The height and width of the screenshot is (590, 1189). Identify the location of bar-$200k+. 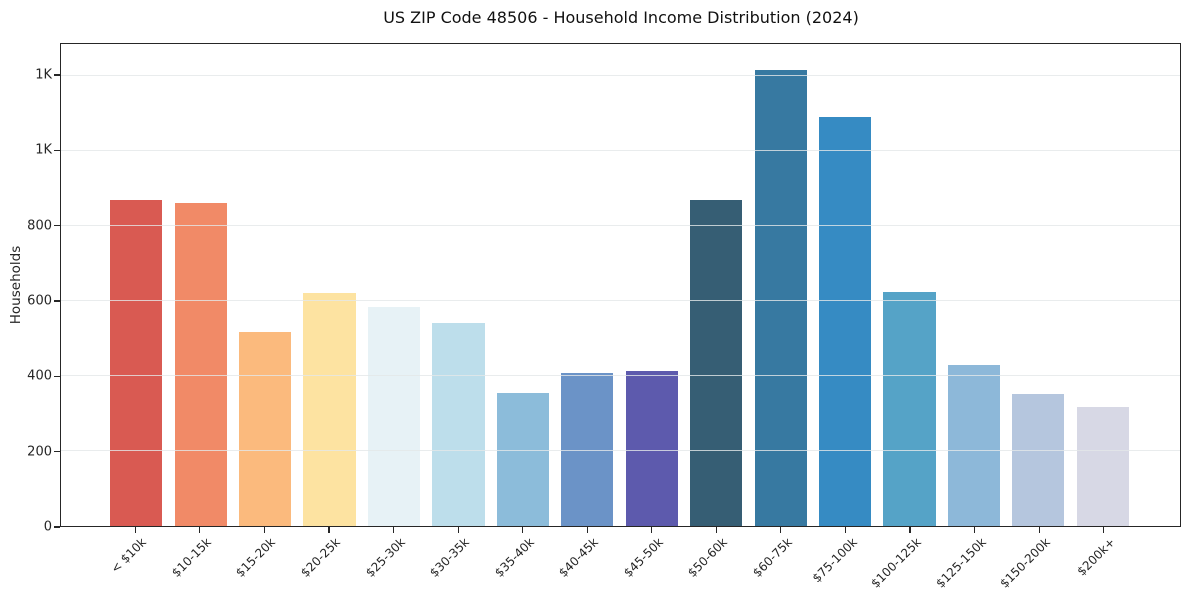
(1102, 466).